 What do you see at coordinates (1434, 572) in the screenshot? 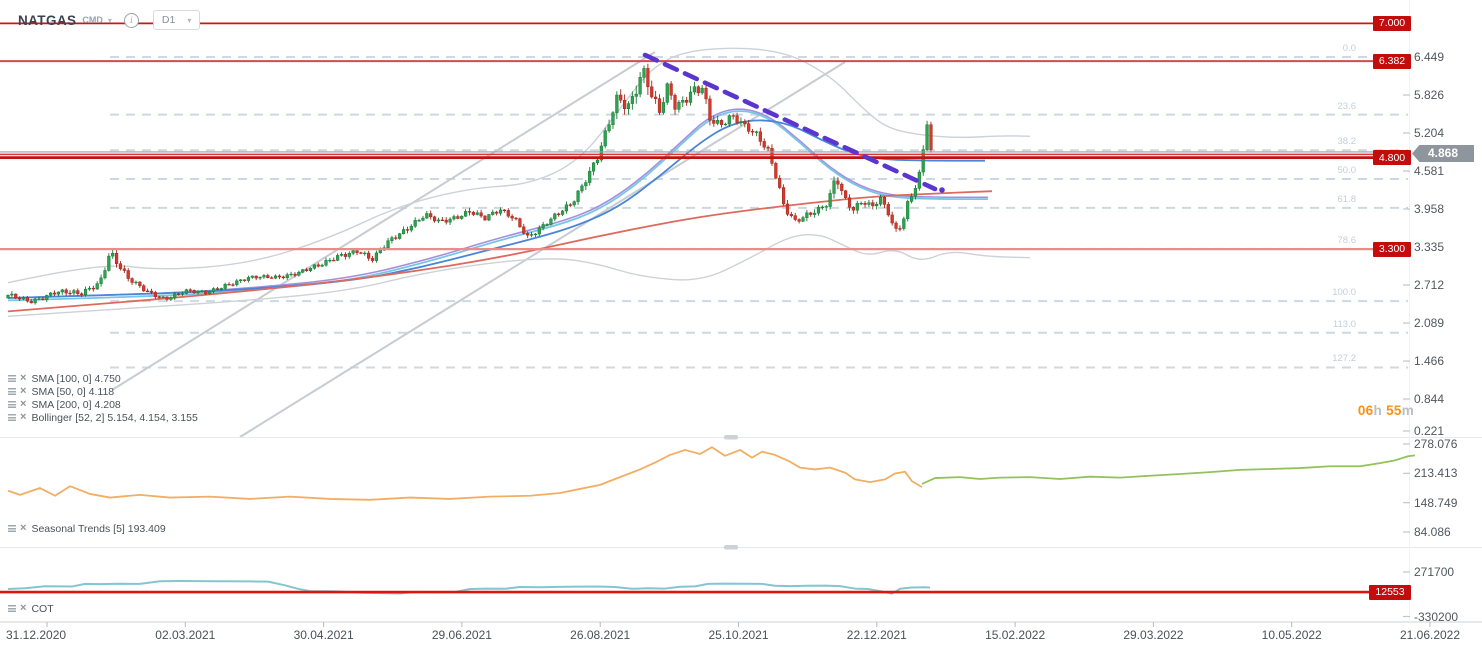
I see `cot-axis-tick: 271700` at bounding box center [1434, 572].